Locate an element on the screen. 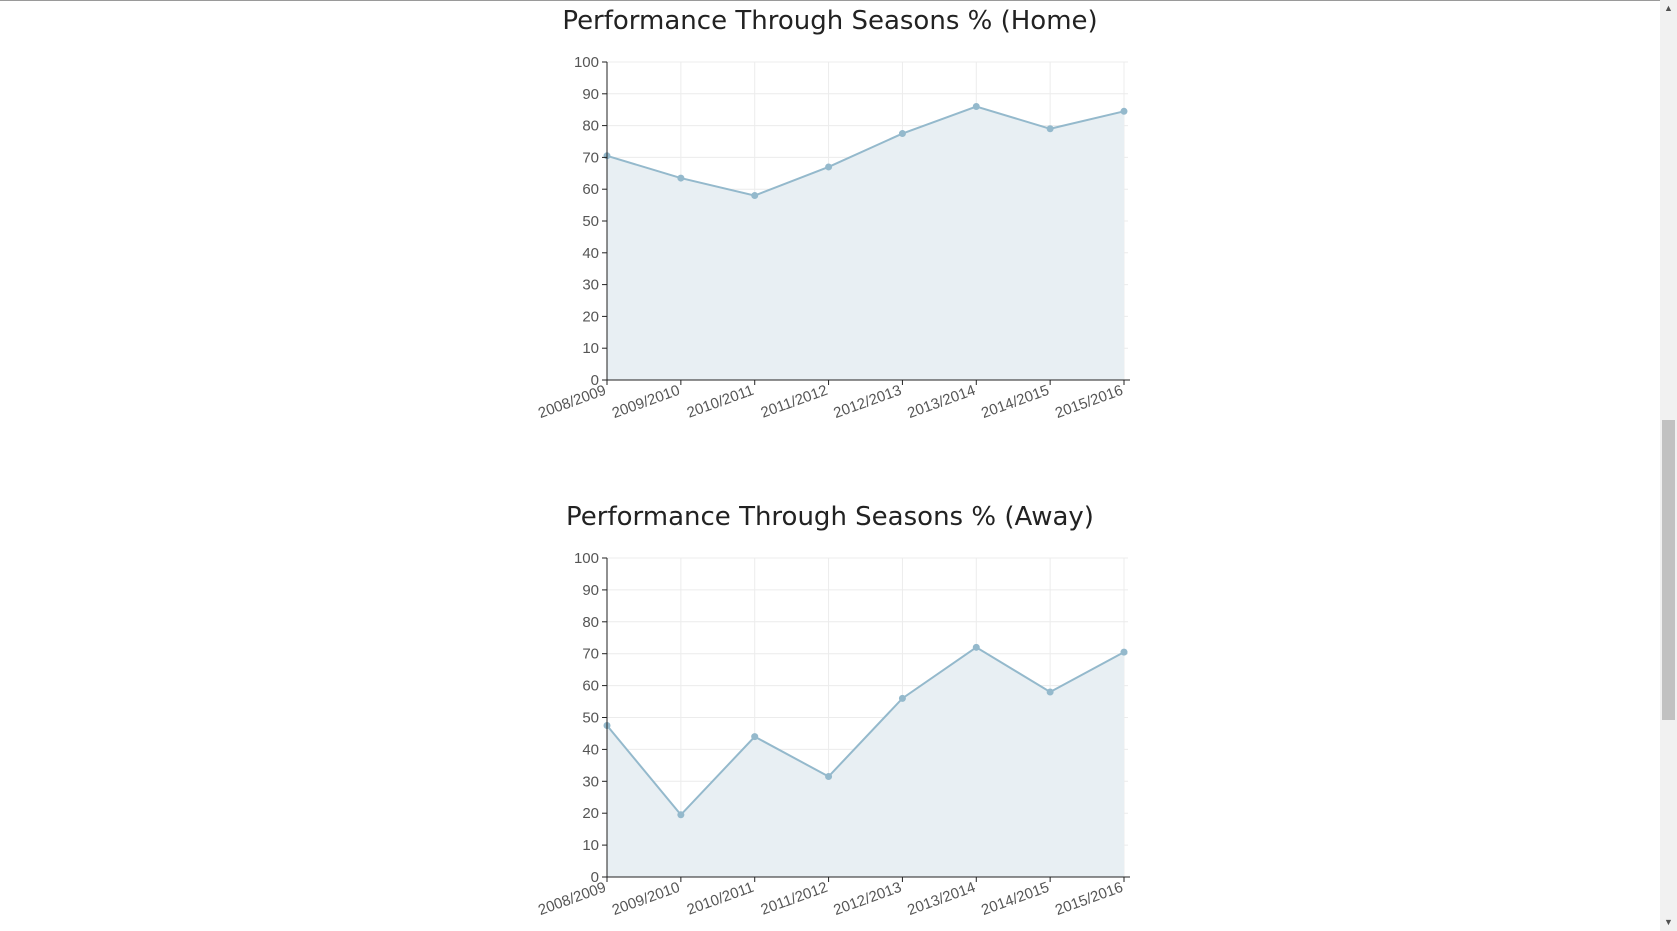  x-tick-label: 2010/2011 is located at coordinates (720, 899).